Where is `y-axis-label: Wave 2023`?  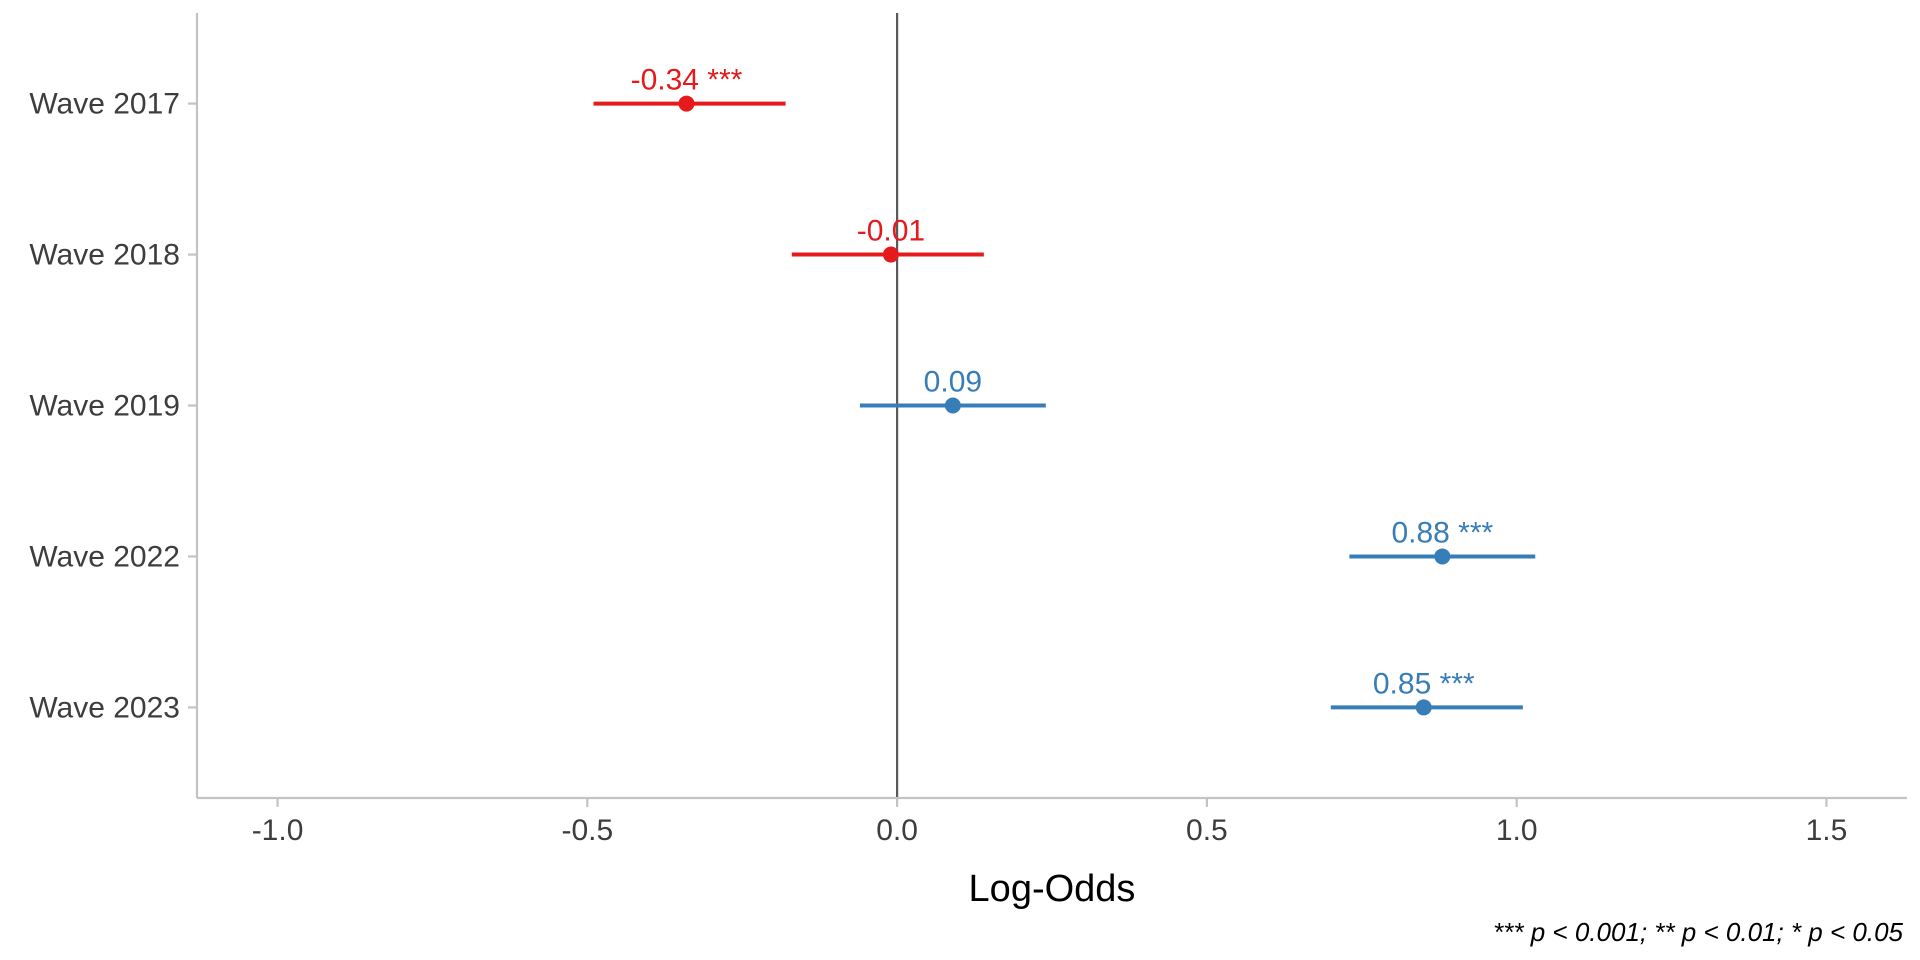 y-axis-label: Wave 2023 is located at coordinates (104, 707).